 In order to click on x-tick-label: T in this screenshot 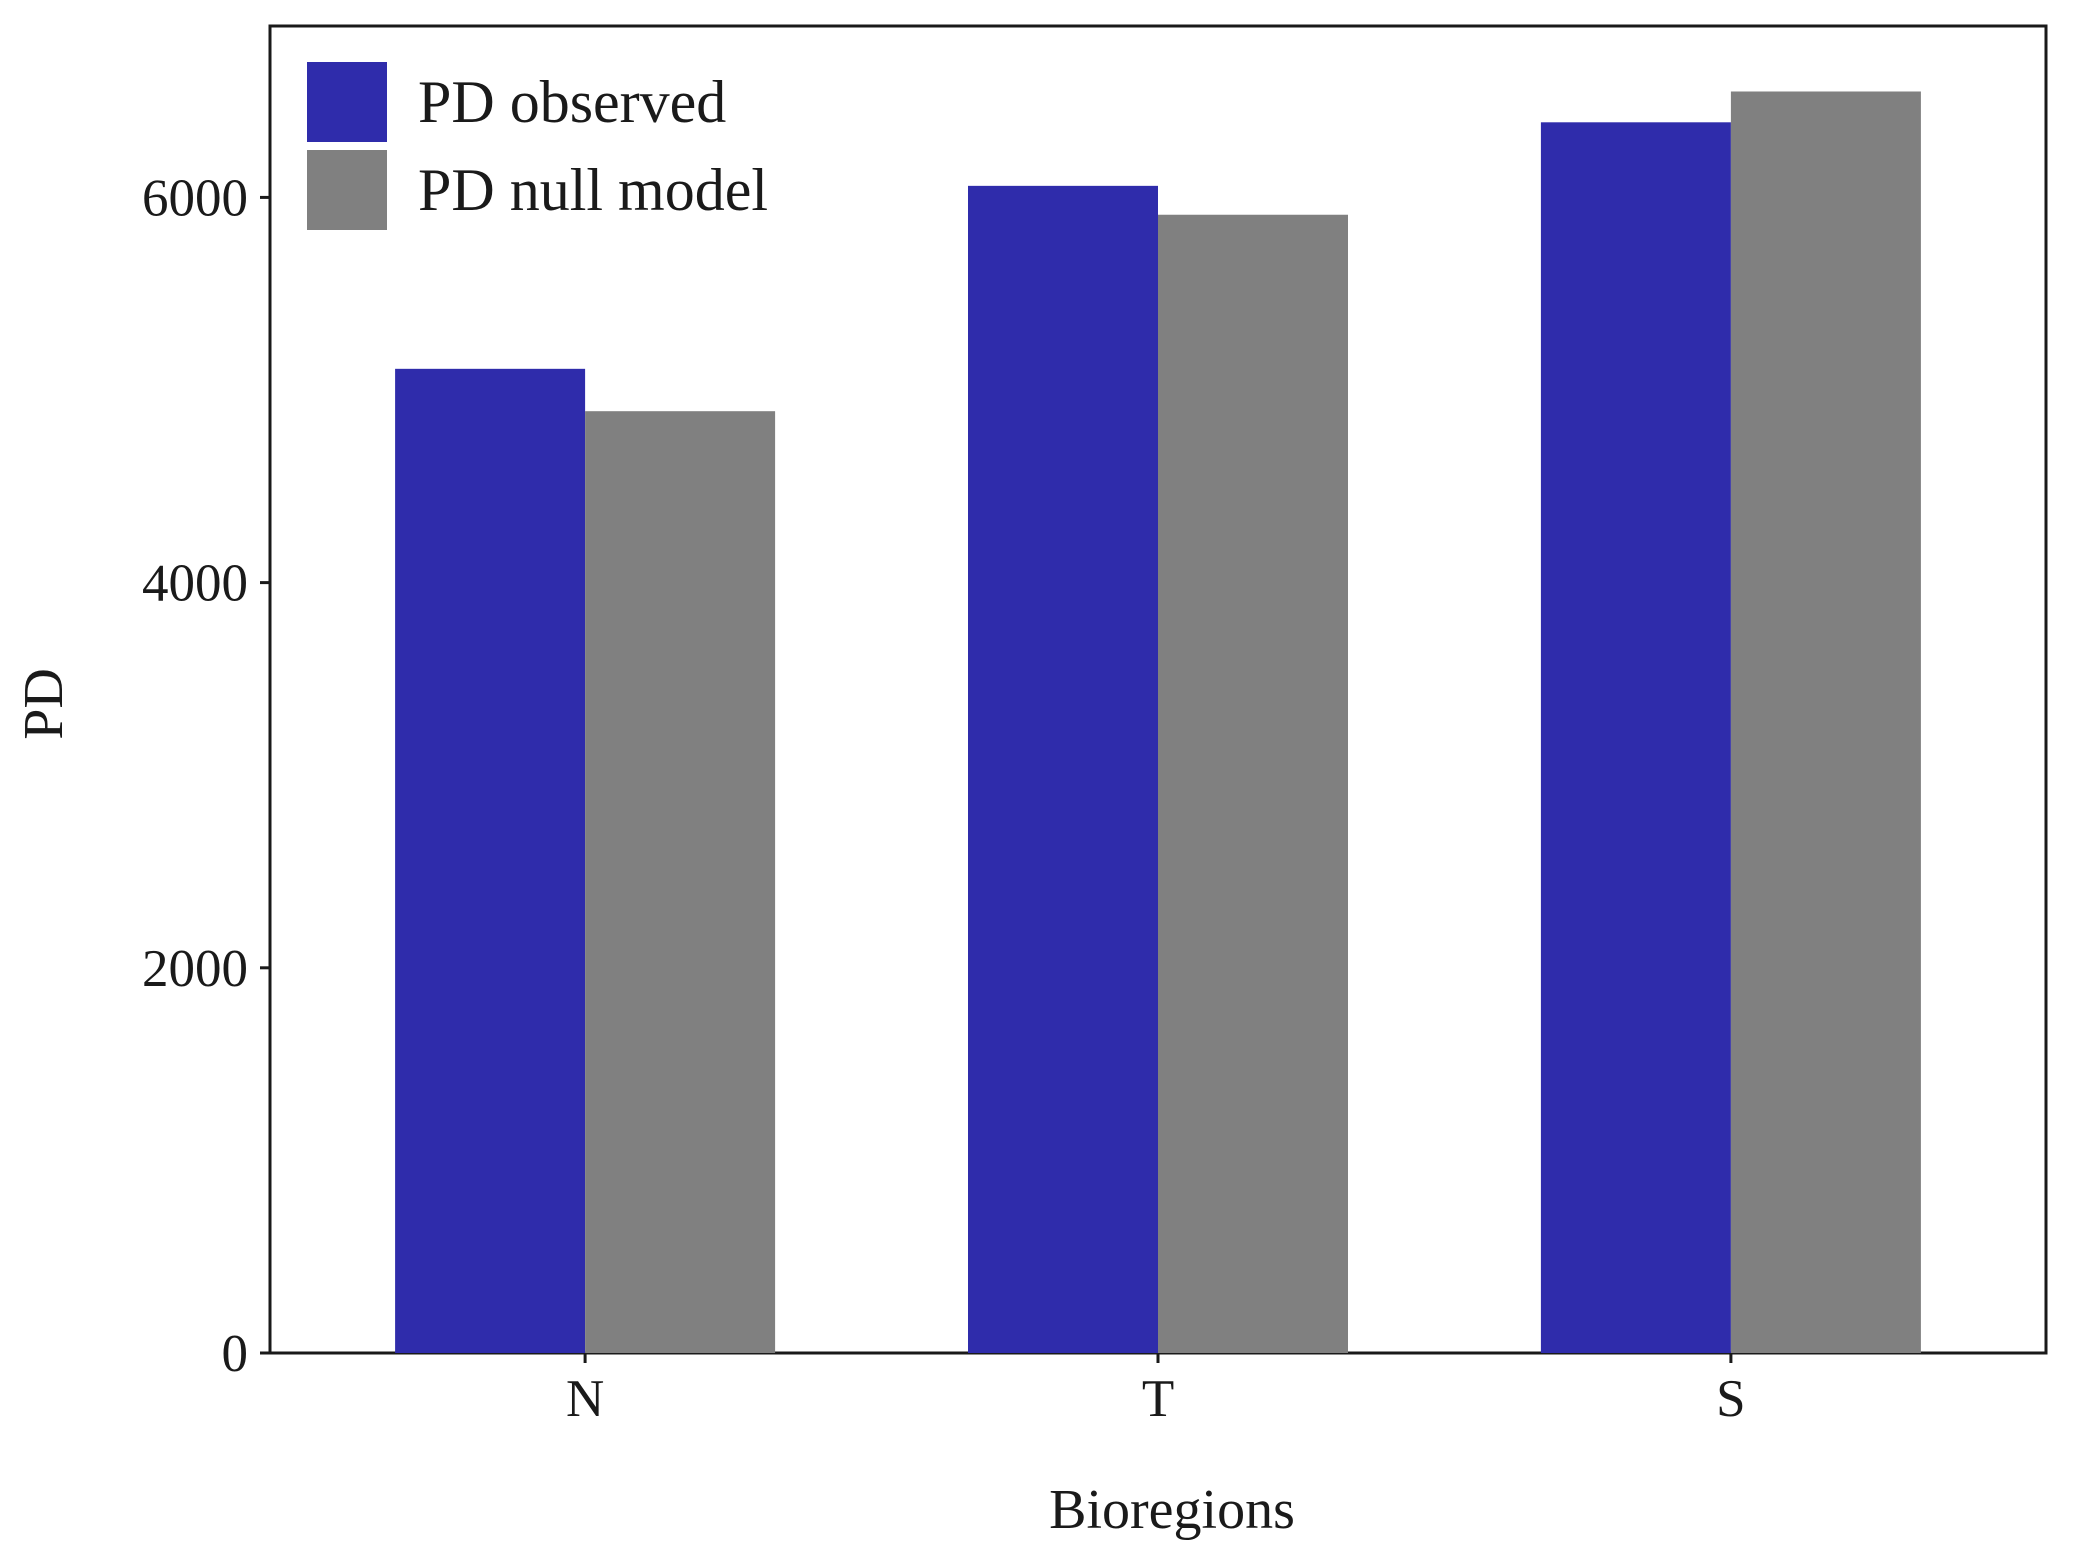, I will do `click(1158, 1399)`.